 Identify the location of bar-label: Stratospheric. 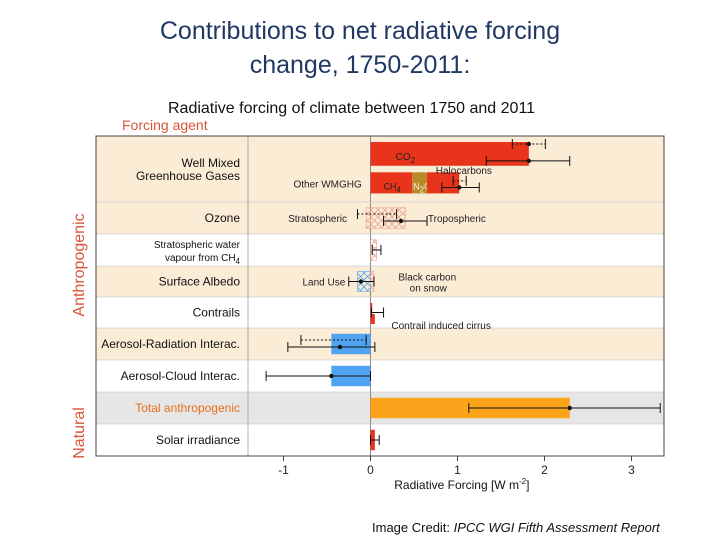
(317, 219).